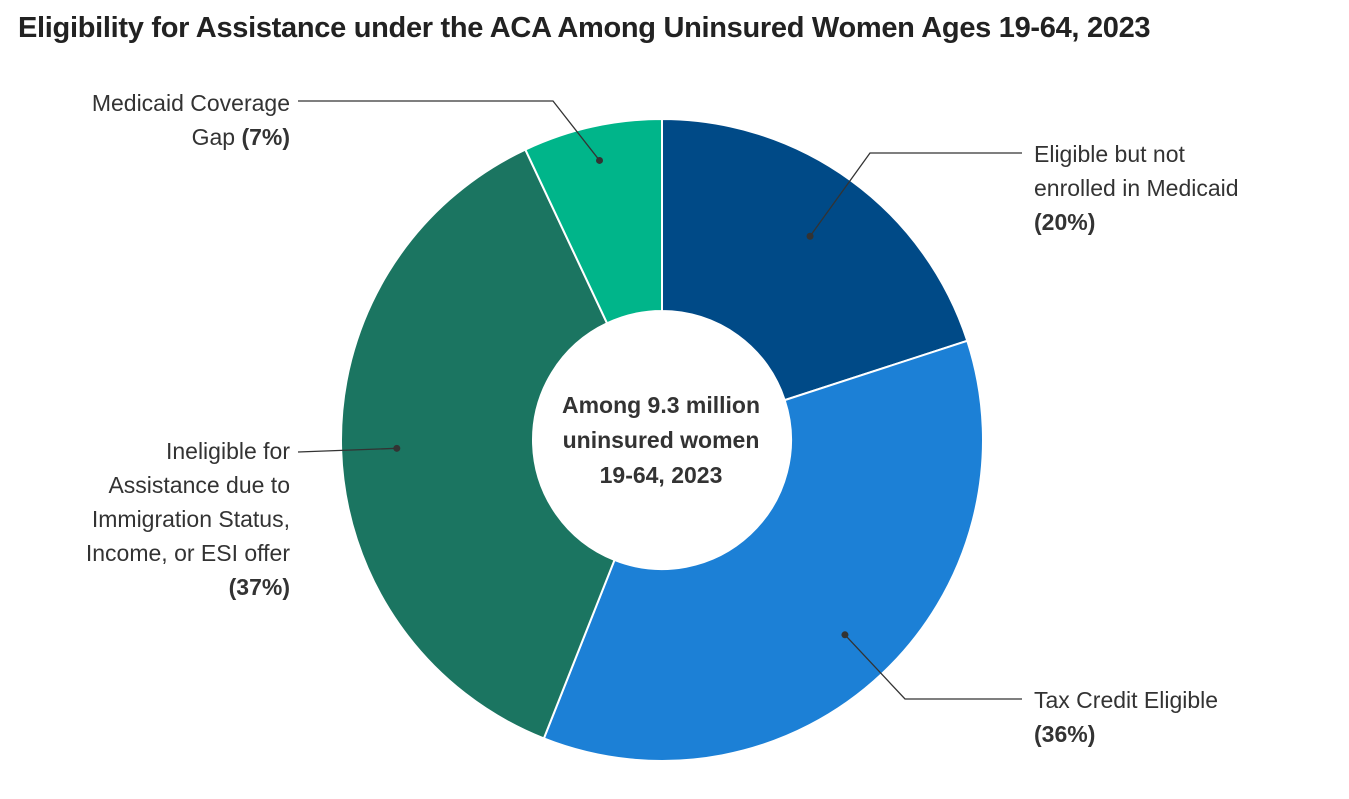  I want to click on center-label-line: 19-64, 2023, so click(661, 475).